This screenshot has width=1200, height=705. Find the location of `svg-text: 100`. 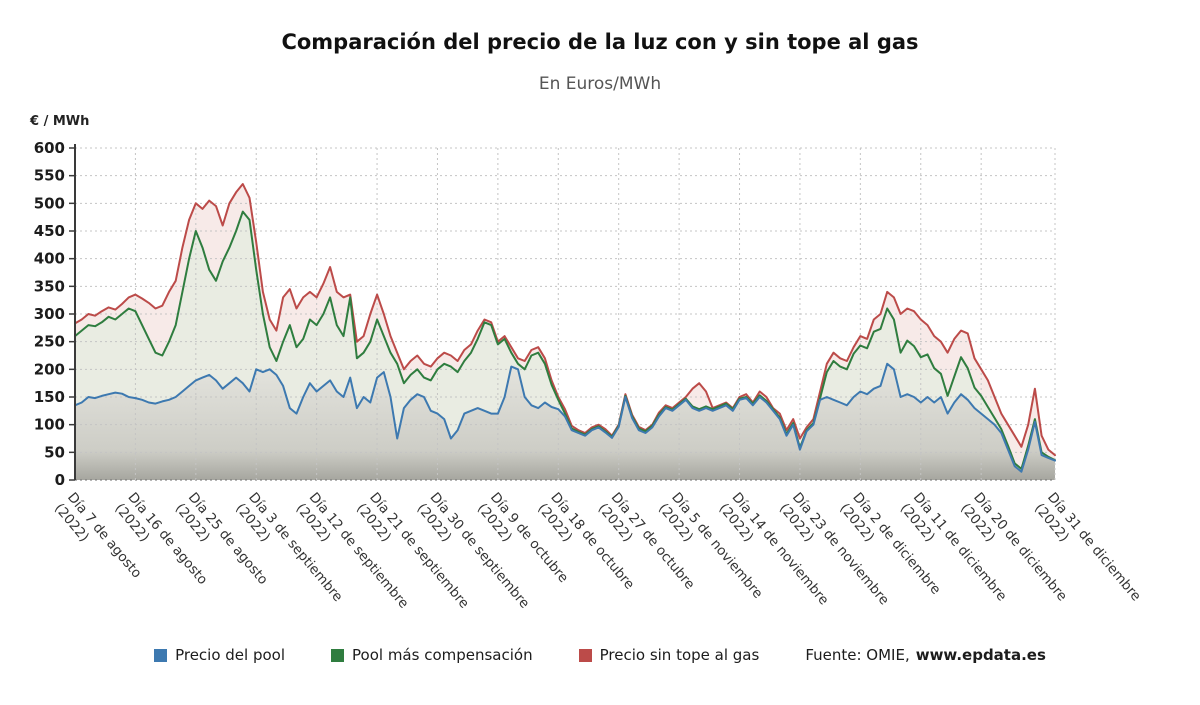

svg-text: 100 is located at coordinates (49, 425).